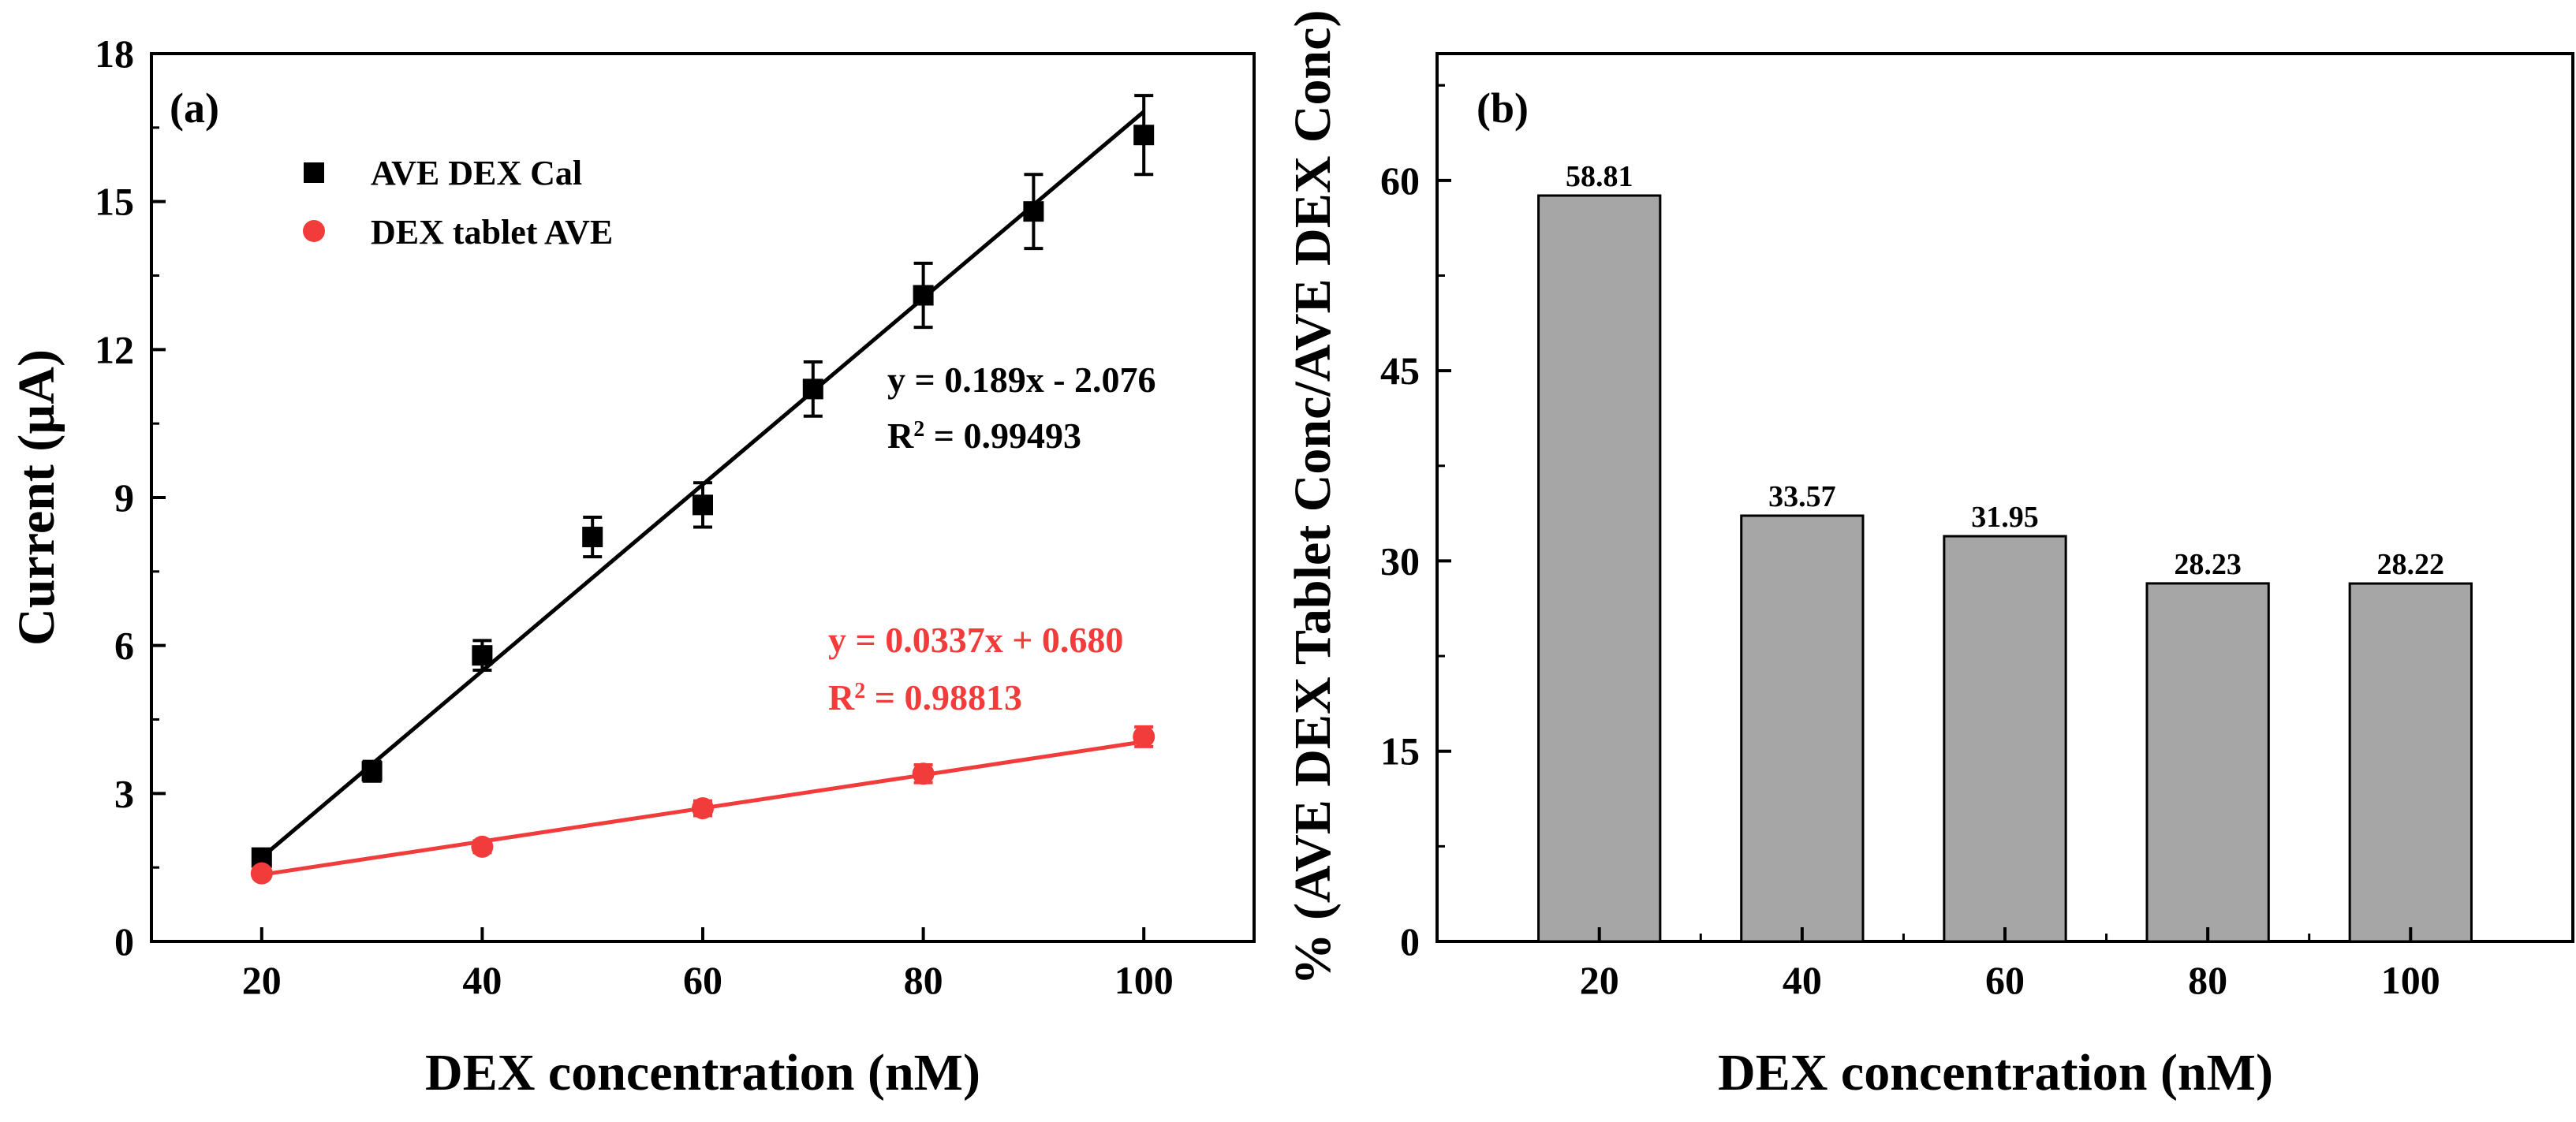  I want to click on x-tick-label-b: 60, so click(2005, 980).